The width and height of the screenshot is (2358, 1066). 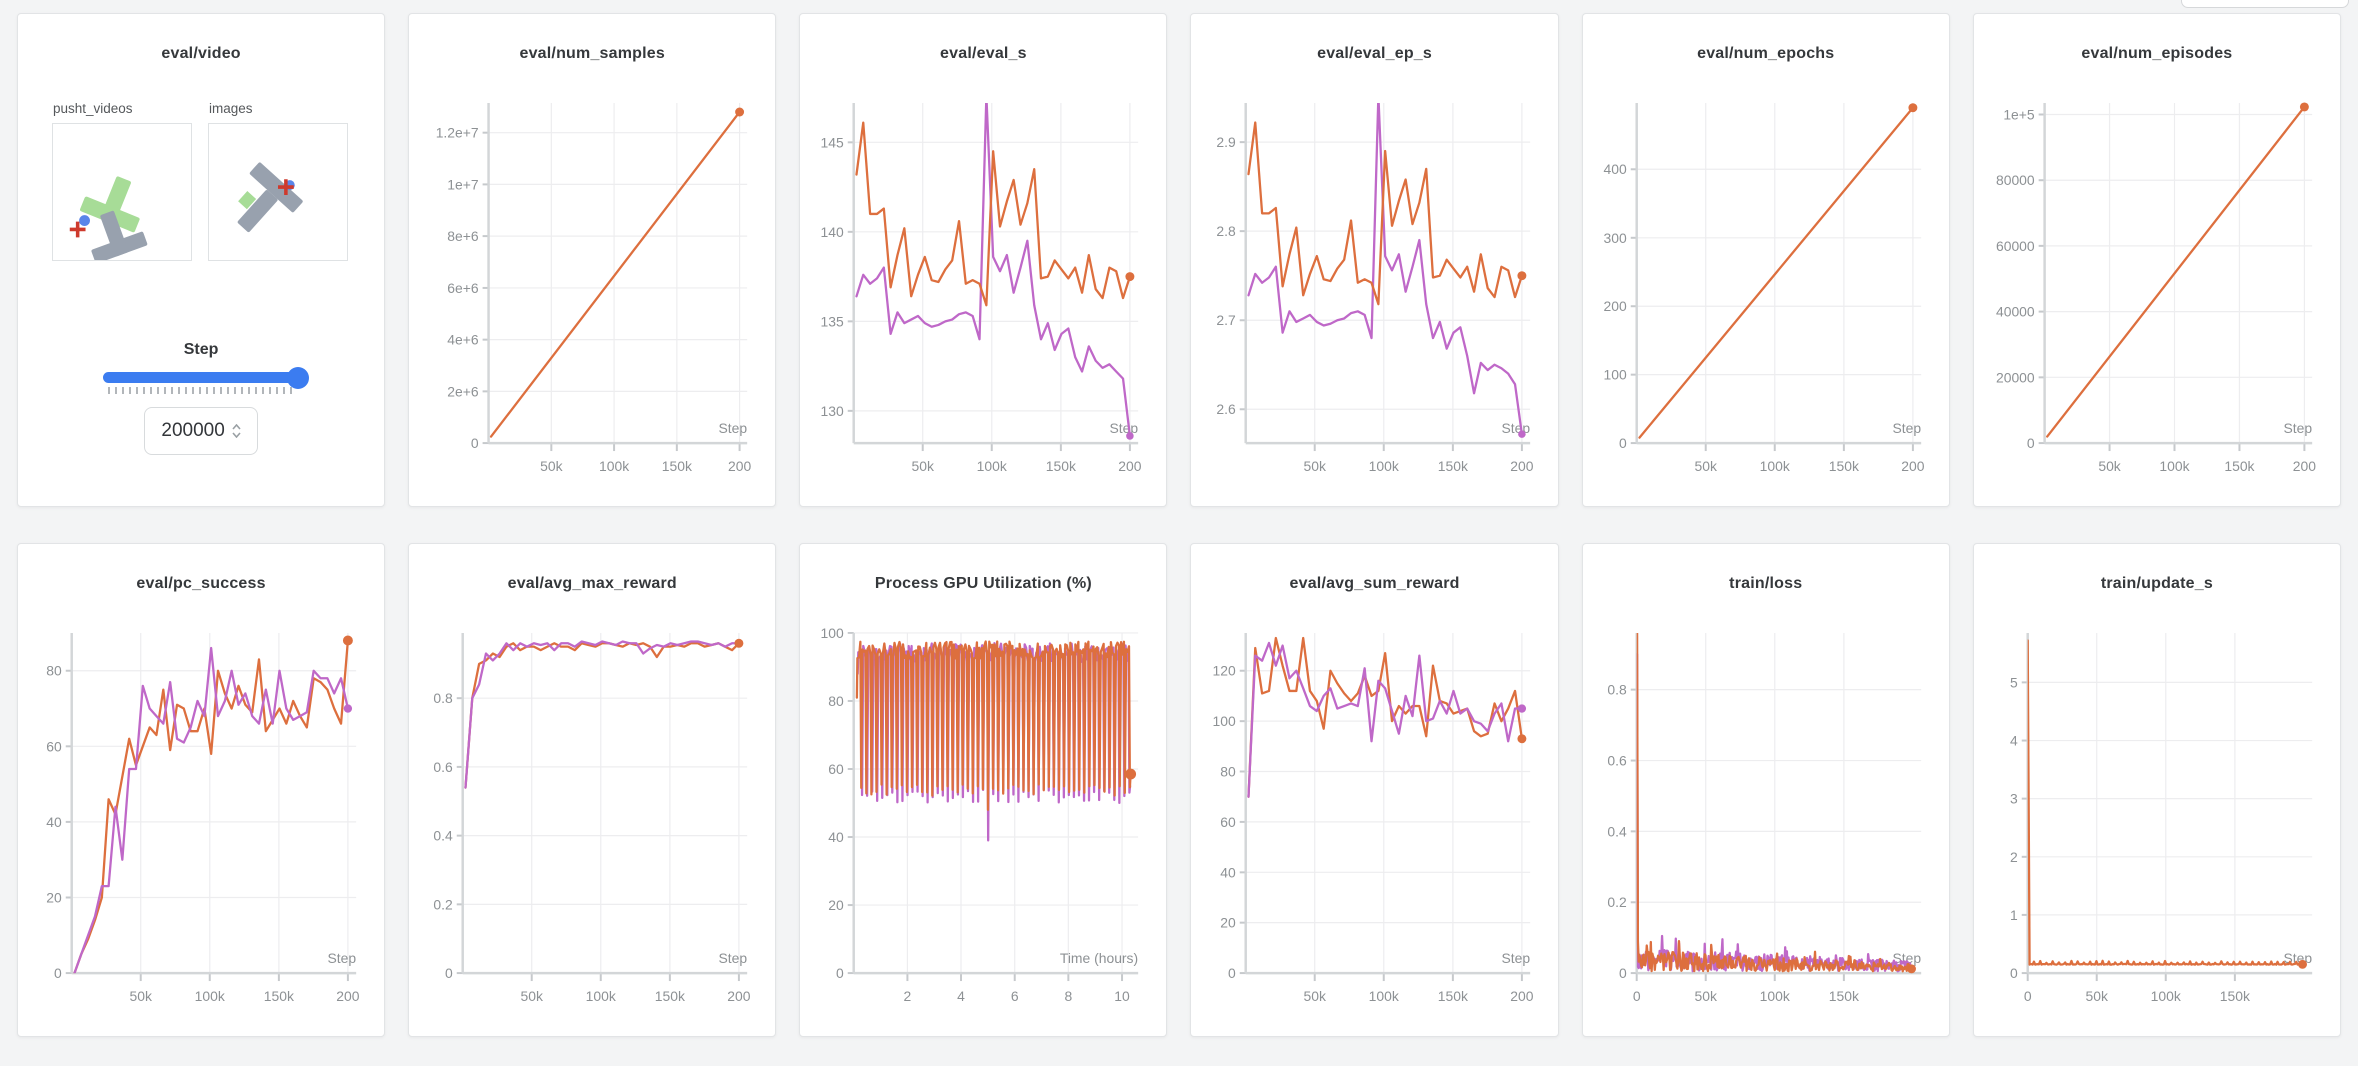 I want to click on stepper-arrows, so click(x=236, y=431).